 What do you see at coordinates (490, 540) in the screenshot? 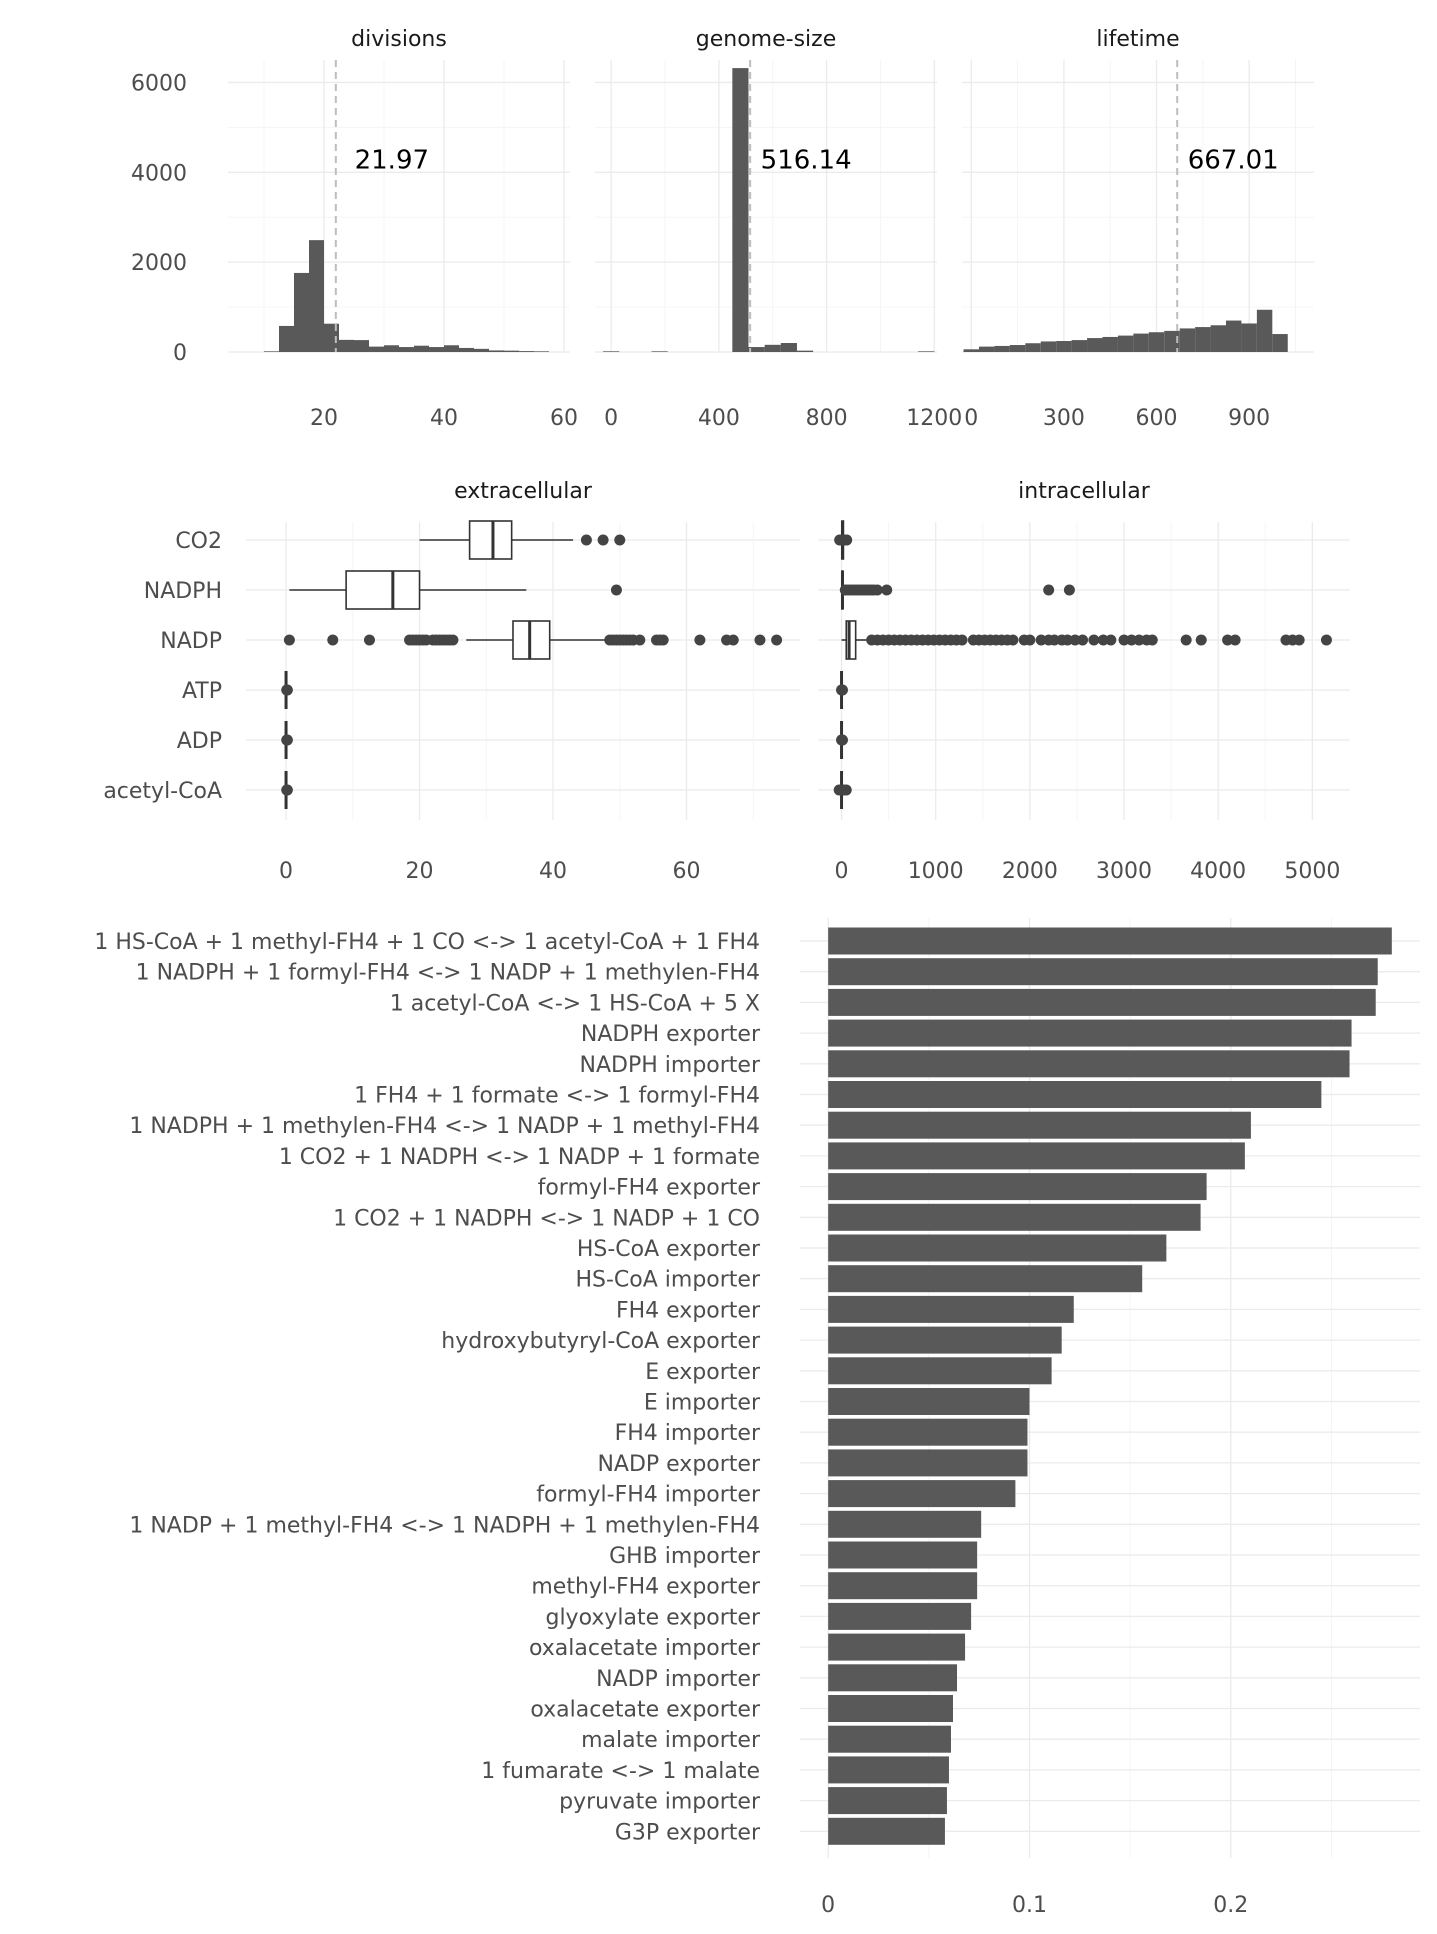
I see `box-iqr` at bounding box center [490, 540].